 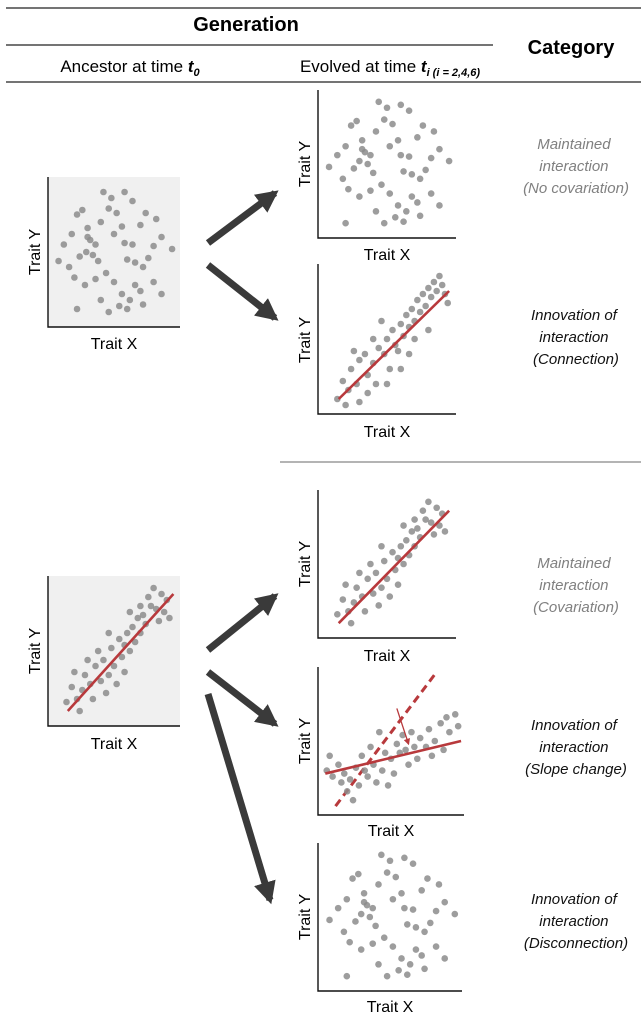 I want to click on plot-axes, so click(x=386, y=339).